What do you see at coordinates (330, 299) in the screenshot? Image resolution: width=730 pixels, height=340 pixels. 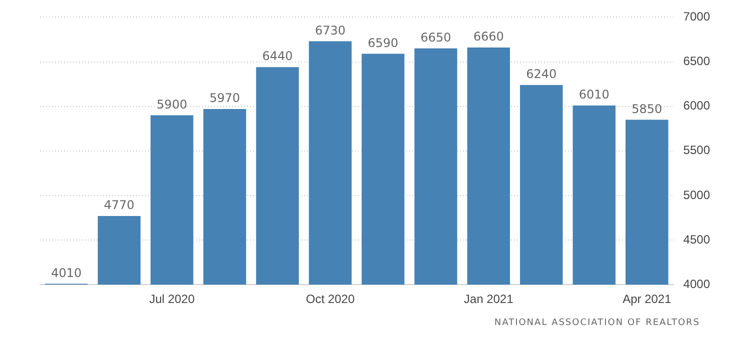 I see `x-tick-label: Oct 2020` at bounding box center [330, 299].